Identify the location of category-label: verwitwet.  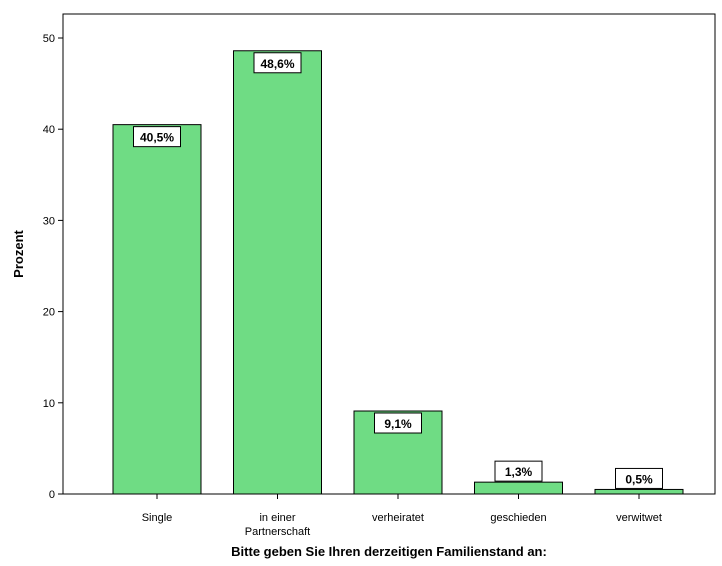
(639, 518).